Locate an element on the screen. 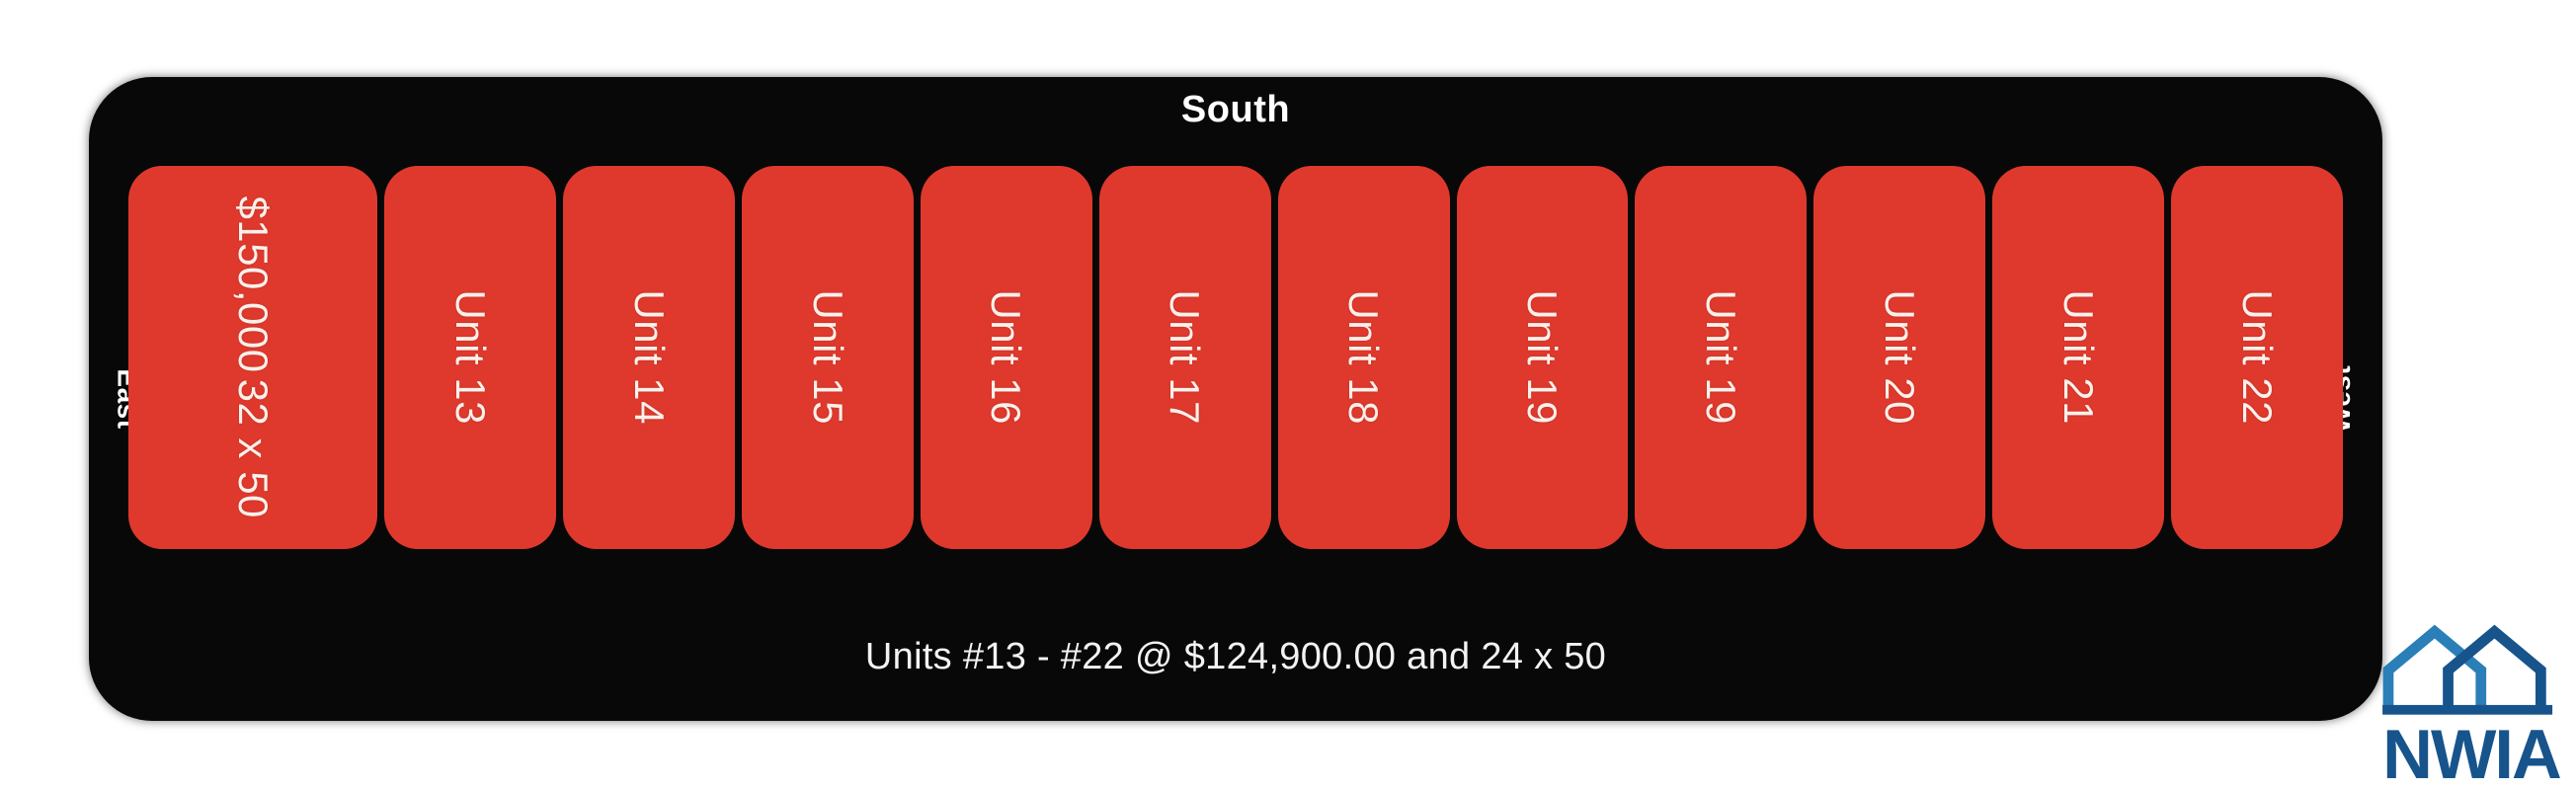 Image resolution: width=2576 pixels, height=790 pixels. unit-label: Unit 22 is located at coordinates (2257, 357).